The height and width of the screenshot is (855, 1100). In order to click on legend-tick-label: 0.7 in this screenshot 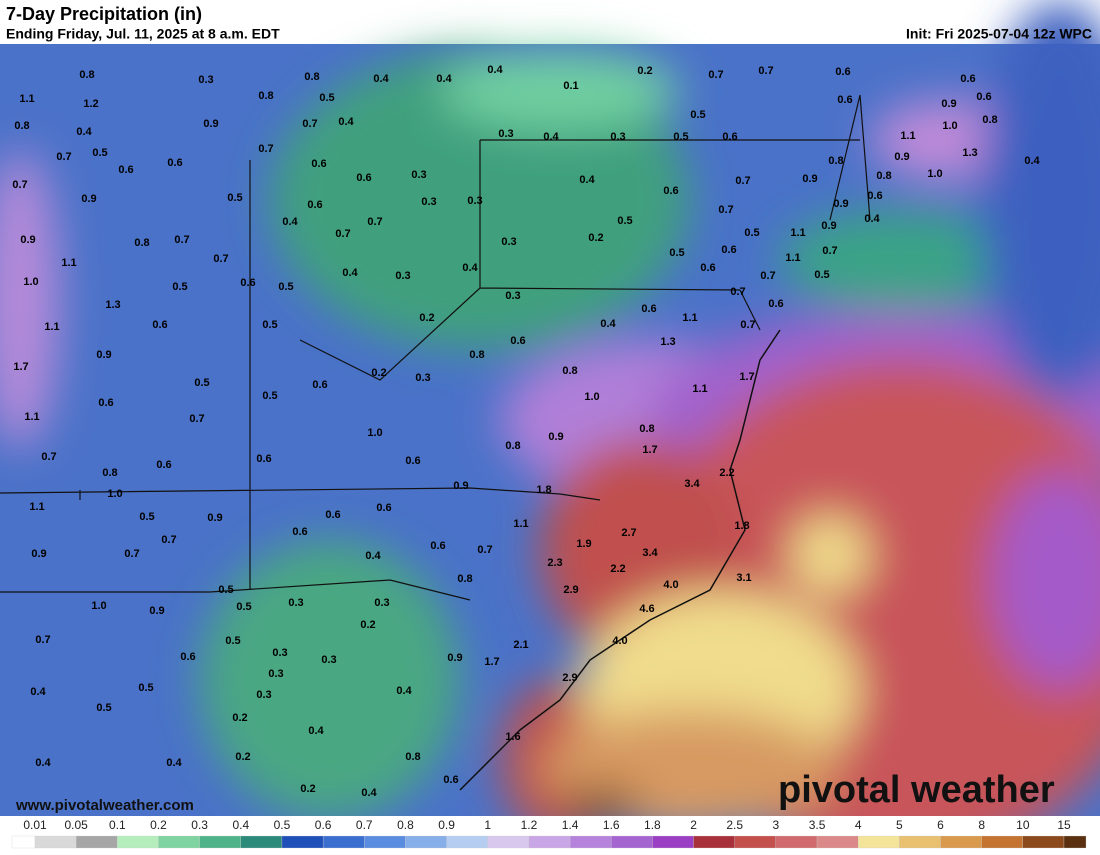, I will do `click(364, 825)`.